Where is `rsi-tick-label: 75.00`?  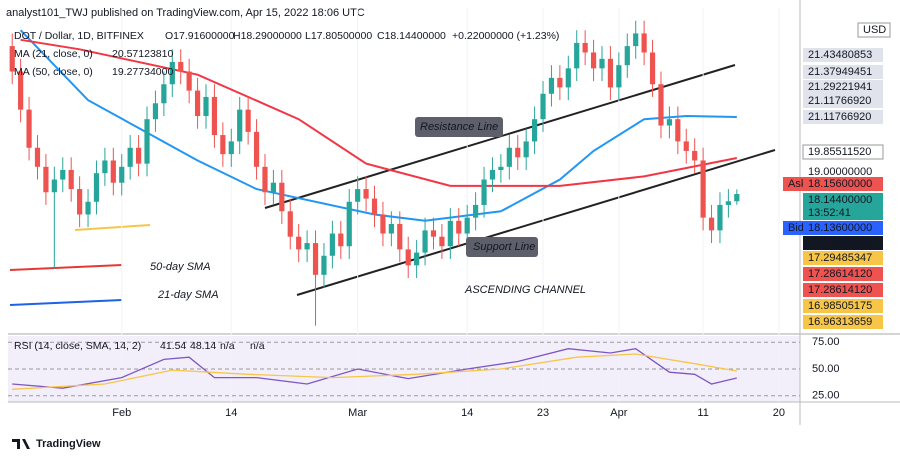
rsi-tick-label: 75.00 is located at coordinates (826, 342).